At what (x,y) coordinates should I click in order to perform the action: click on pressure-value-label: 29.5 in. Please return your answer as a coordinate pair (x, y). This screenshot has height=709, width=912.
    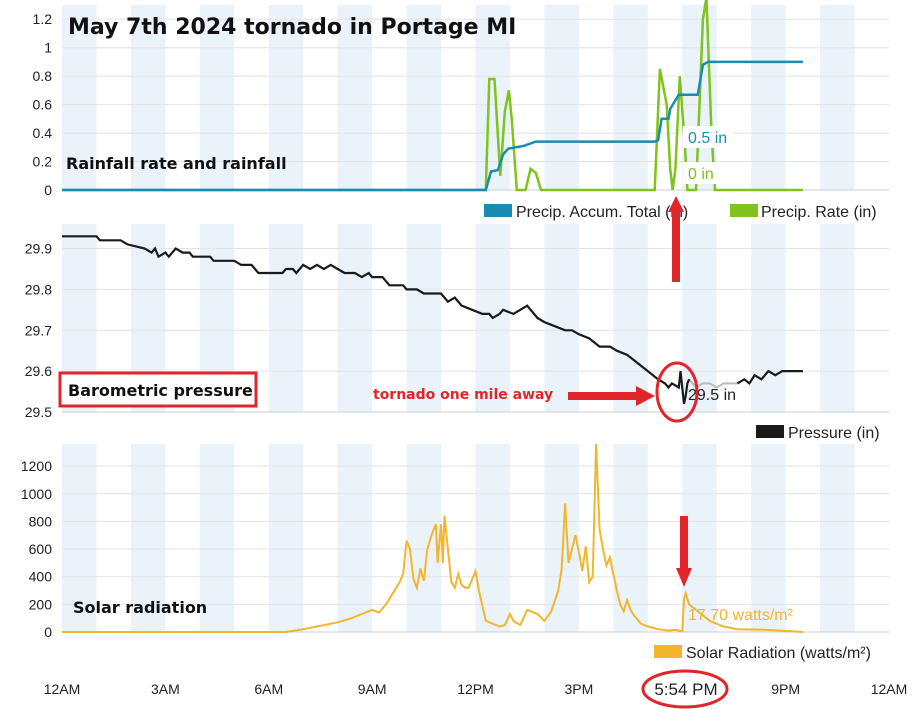
    Looking at the image, I should click on (712, 395).